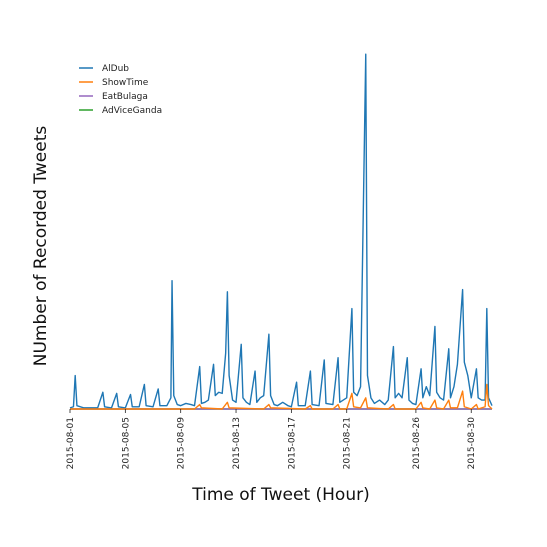  I want to click on x-tick-label: 2015-08-05, so click(126, 443).